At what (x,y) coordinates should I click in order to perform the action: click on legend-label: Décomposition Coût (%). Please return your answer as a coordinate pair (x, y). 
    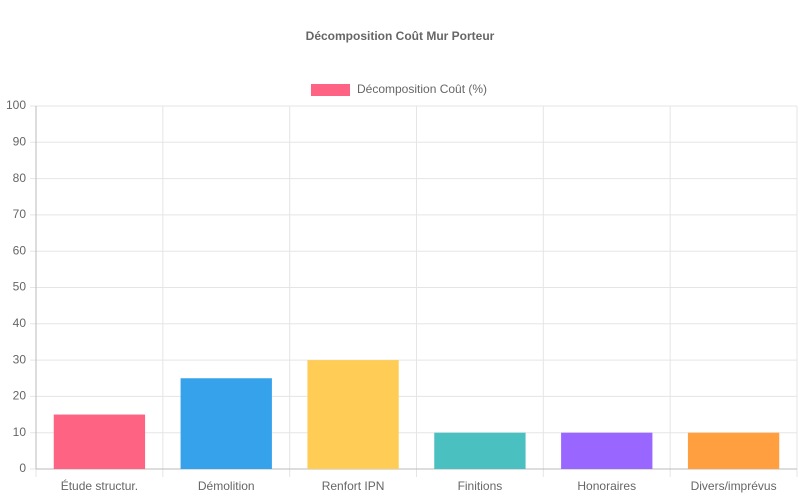
    Looking at the image, I should click on (422, 89).